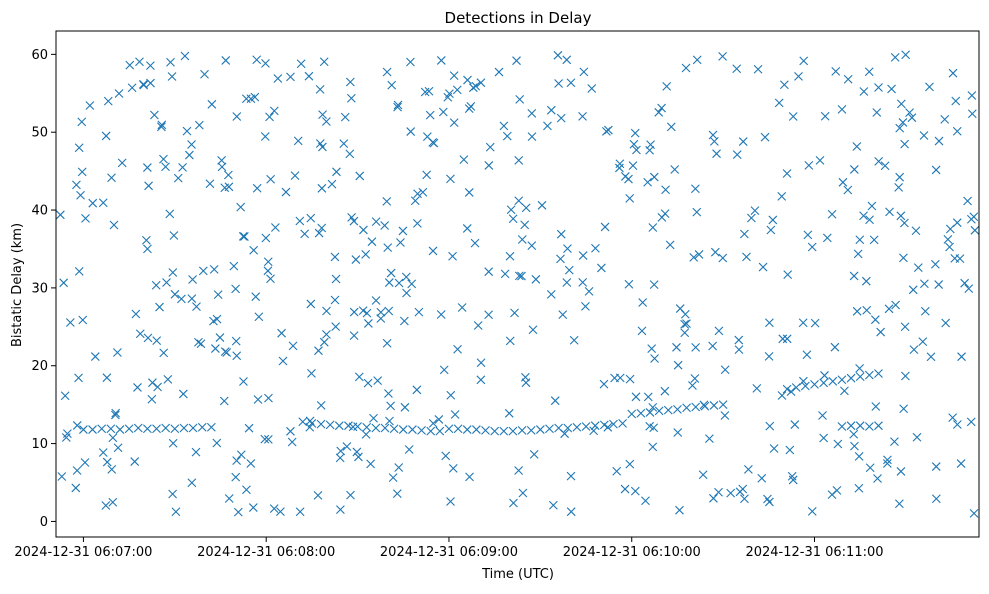 The width and height of the screenshot is (989, 594). I want to click on y-axis: 0 10 20 30 40 50 60, so click(43, 289).